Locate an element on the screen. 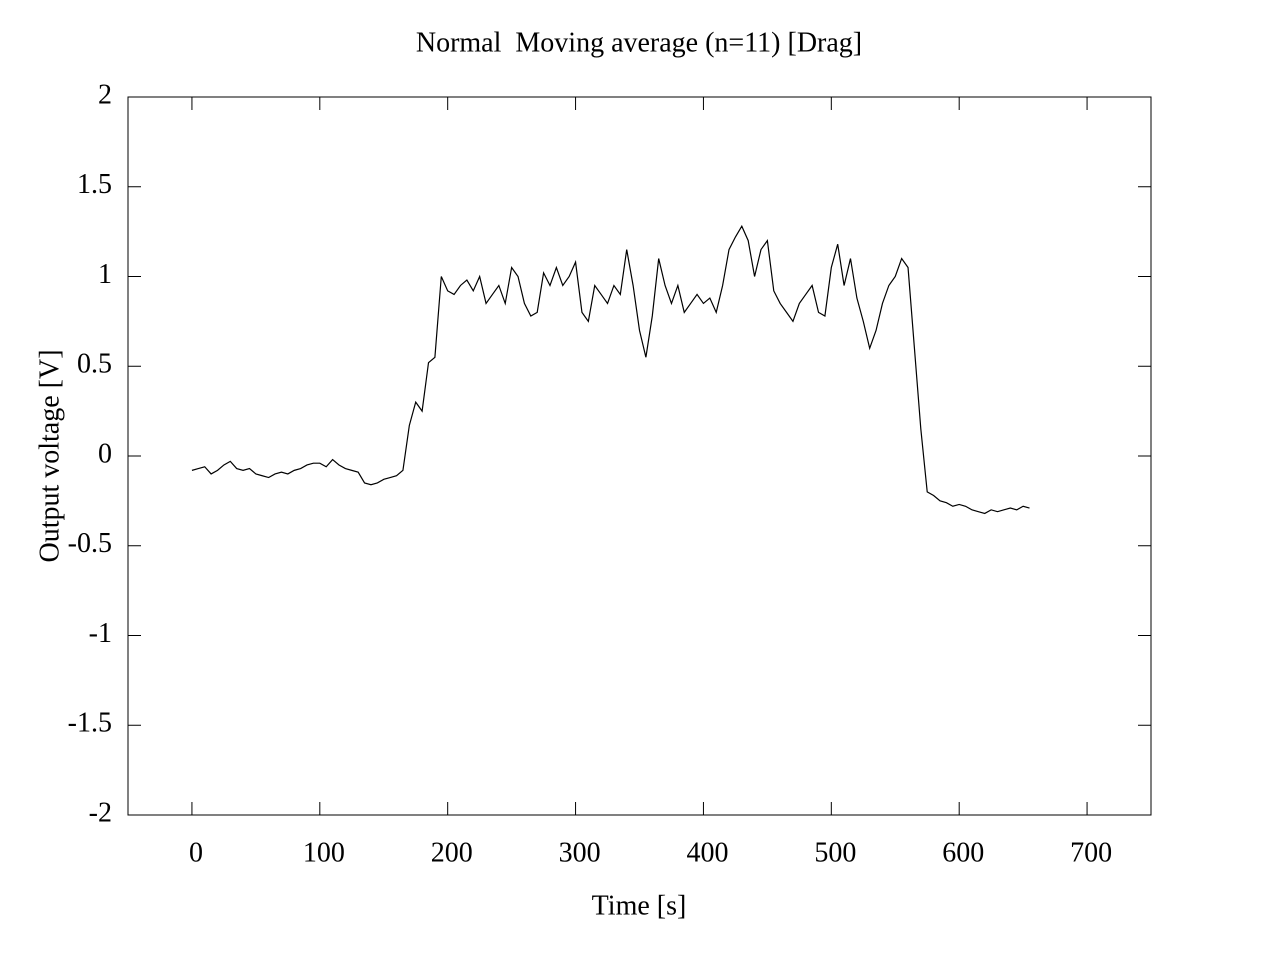  y-axis-label: Output voltage [V] is located at coordinates (49, 455).